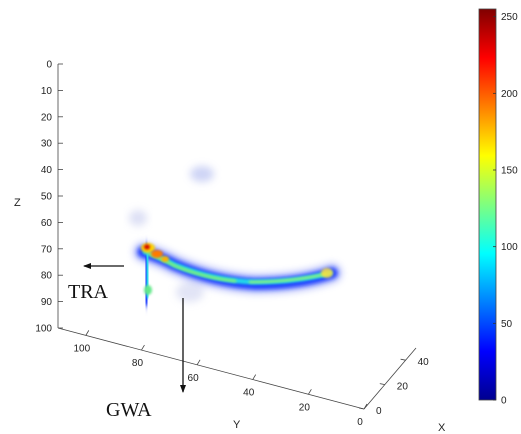  What do you see at coordinates (88, 292) in the screenshot?
I see `tra-annotation: TRA` at bounding box center [88, 292].